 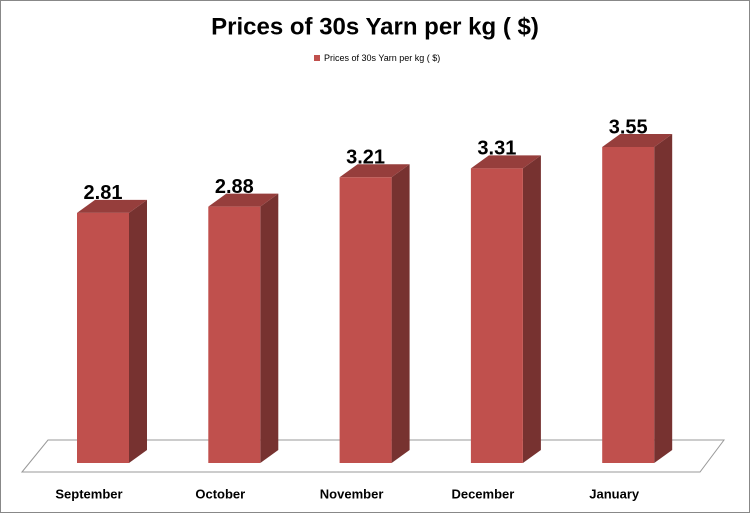 I want to click on data-label: 3.31, so click(x=496, y=149).